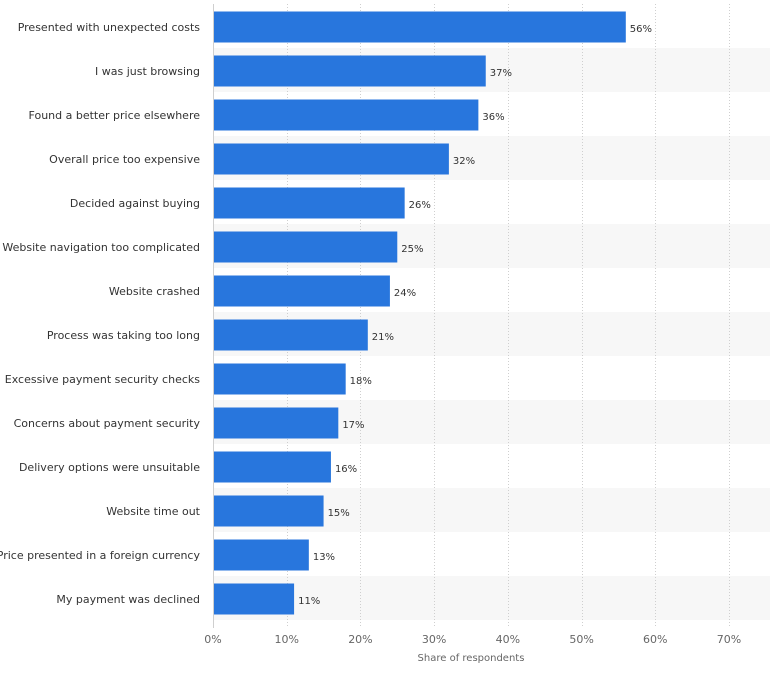 This screenshot has height=675, width=770. I want to click on value-label: 17%, so click(353, 425).